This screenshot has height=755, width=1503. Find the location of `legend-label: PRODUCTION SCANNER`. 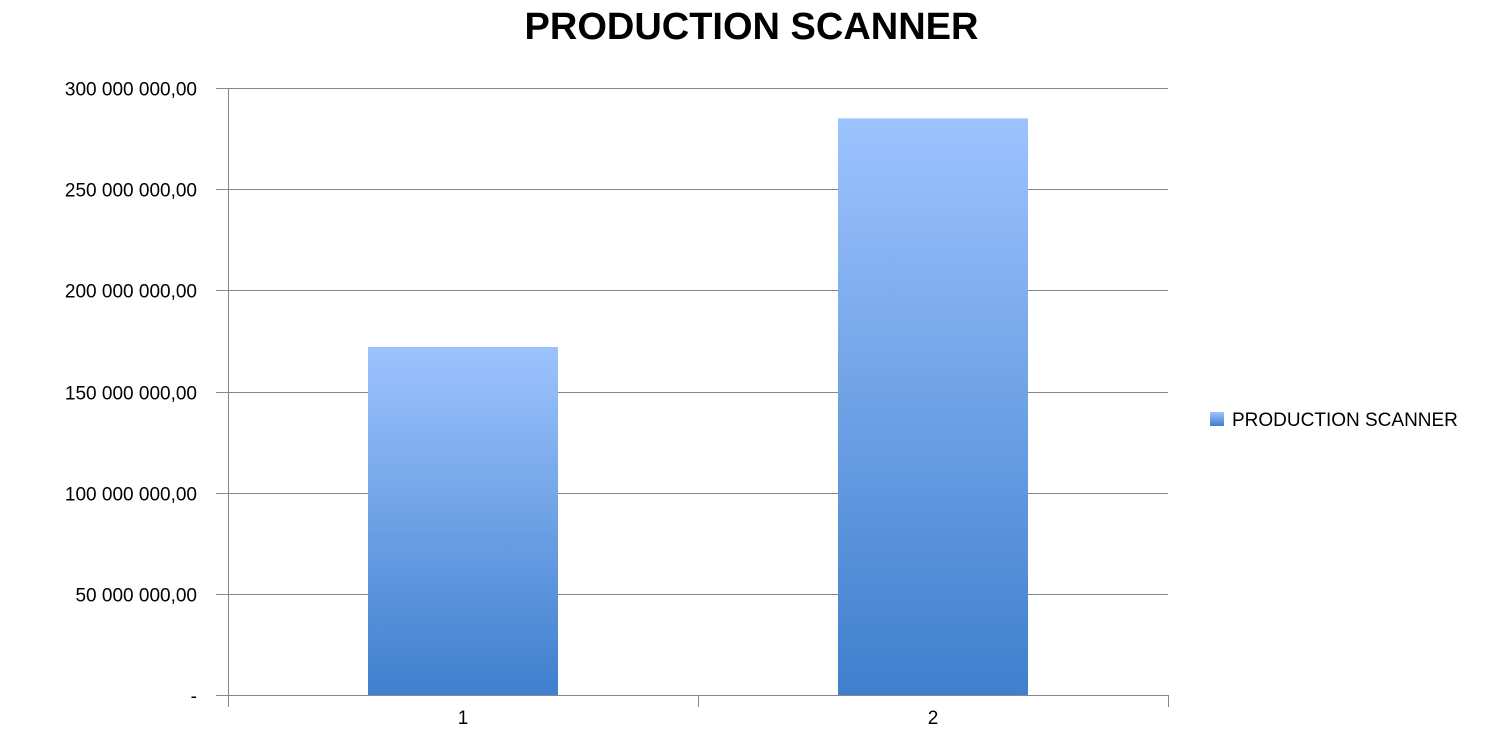

legend-label: PRODUCTION SCANNER is located at coordinates (1345, 420).